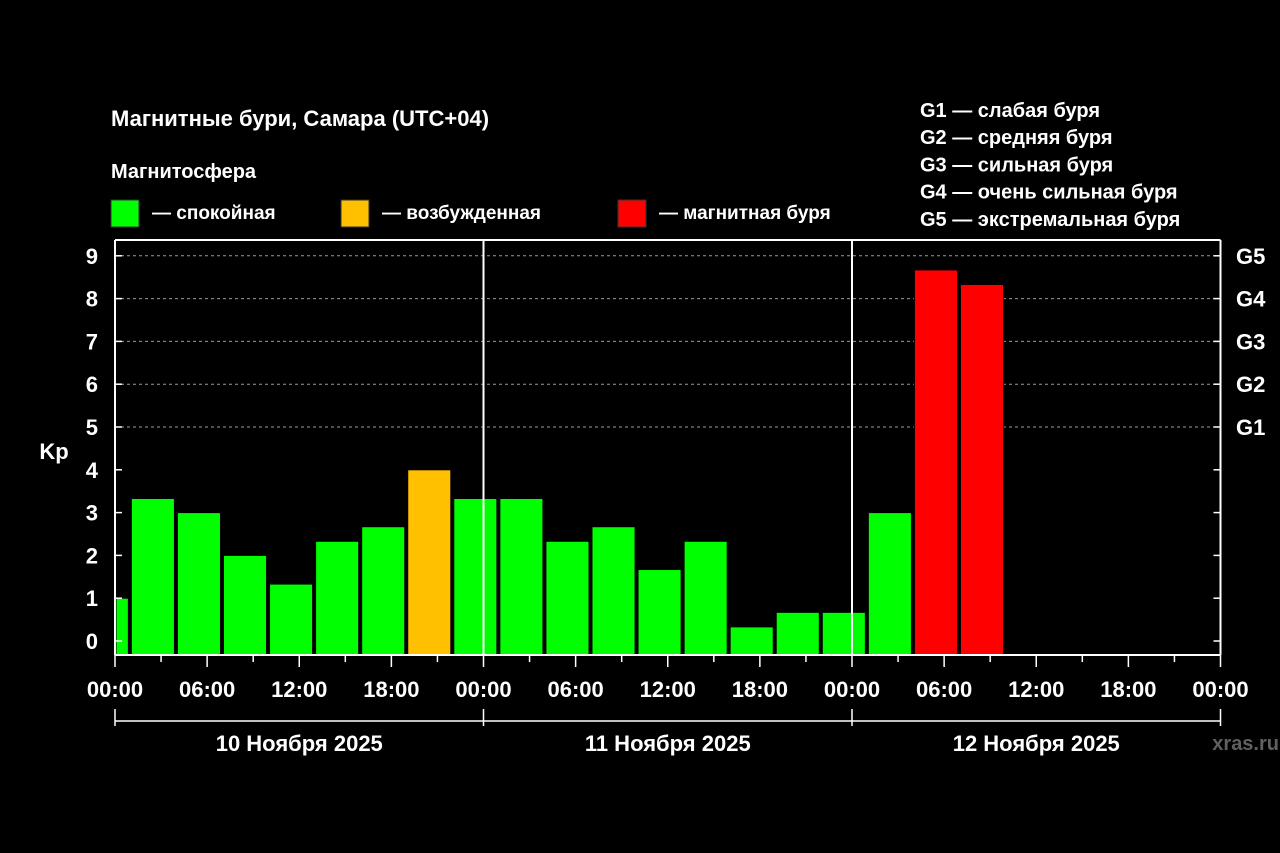  I want to click on x-tick-label-5: 00:00, so click(483, 689).